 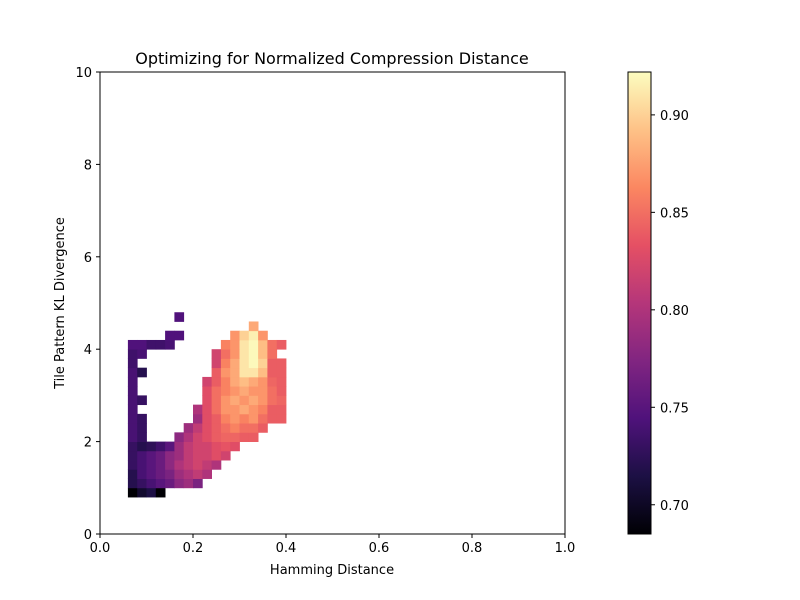 I want to click on colorbar-tick-label: 0.70, so click(x=674, y=506).